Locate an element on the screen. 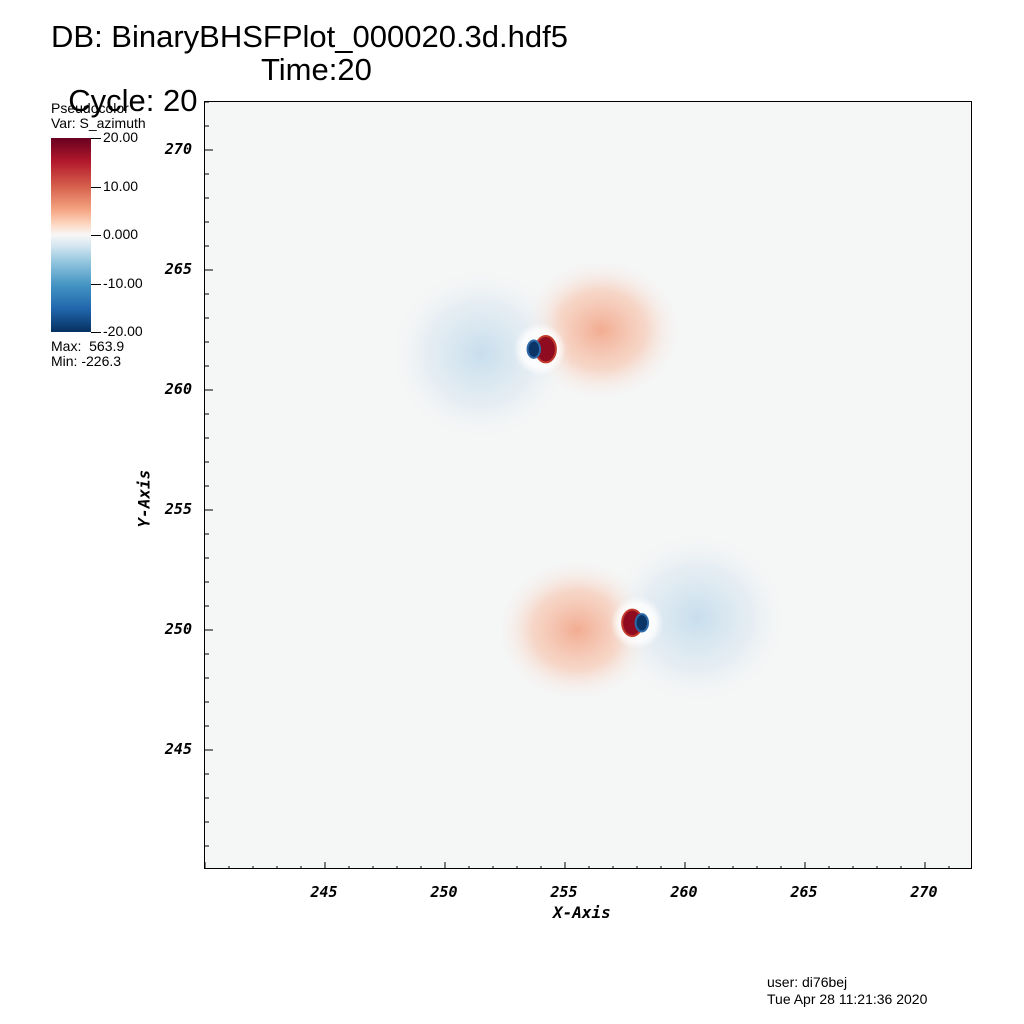 This screenshot has width=1024, height=1024. x-tick-label: 270 is located at coordinates (924, 892).